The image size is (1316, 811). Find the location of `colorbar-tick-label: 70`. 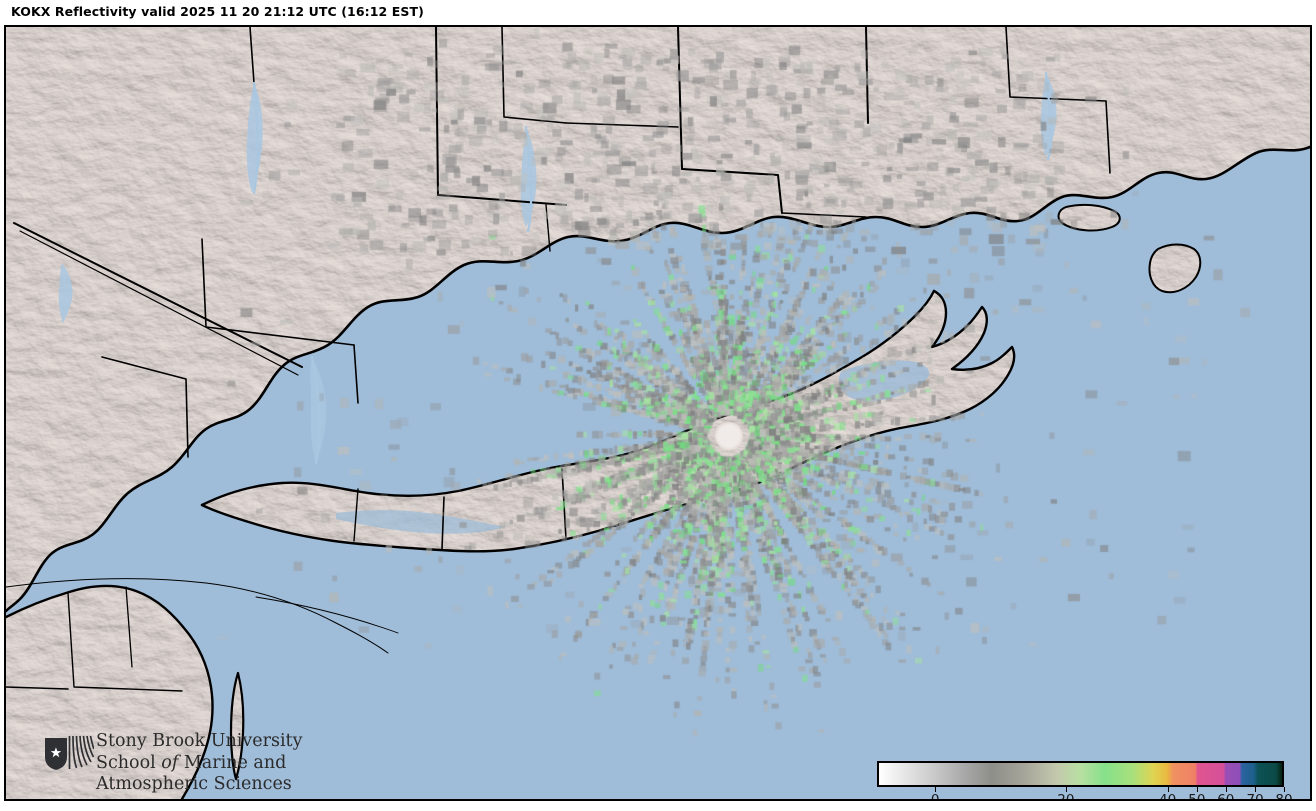

colorbar-tick-label: 70 is located at coordinates (1255, 795).